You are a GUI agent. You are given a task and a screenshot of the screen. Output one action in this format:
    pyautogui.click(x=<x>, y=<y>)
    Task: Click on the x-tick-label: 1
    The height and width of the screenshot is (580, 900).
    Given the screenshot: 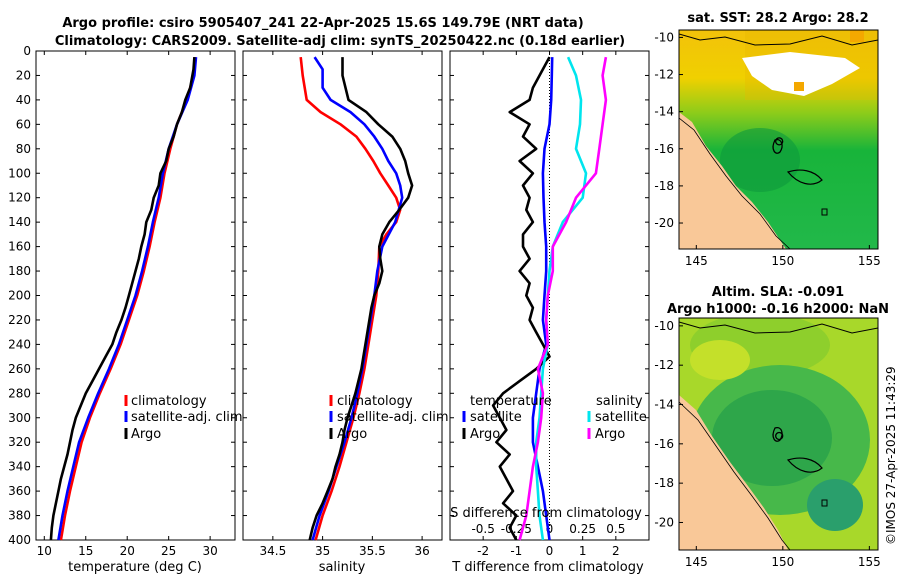 What is the action you would take?
    pyautogui.click(x=583, y=551)
    